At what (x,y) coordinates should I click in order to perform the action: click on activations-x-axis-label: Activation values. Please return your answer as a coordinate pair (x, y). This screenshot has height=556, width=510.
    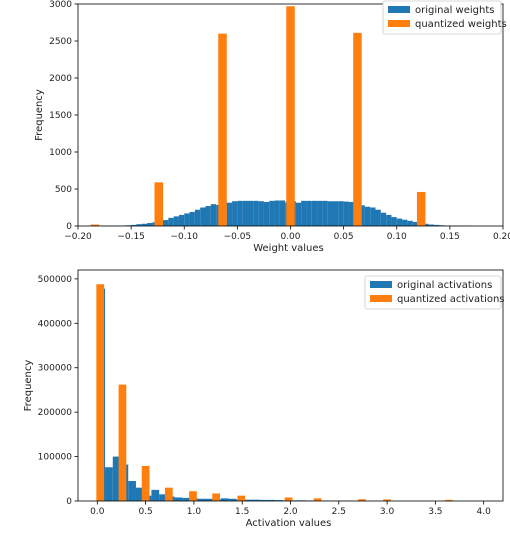
    Looking at the image, I should click on (289, 523).